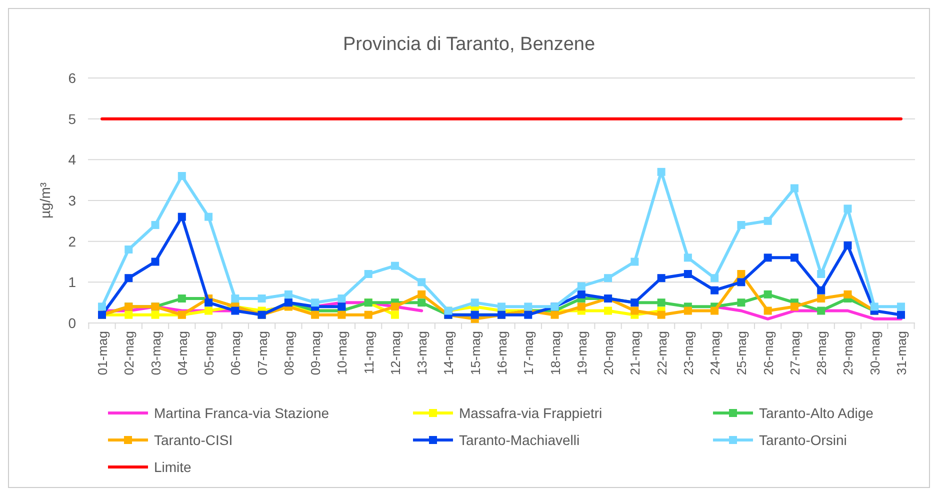  What do you see at coordinates (662, 353) in the screenshot?
I see `x-tick-label: 22-mag` at bounding box center [662, 353].